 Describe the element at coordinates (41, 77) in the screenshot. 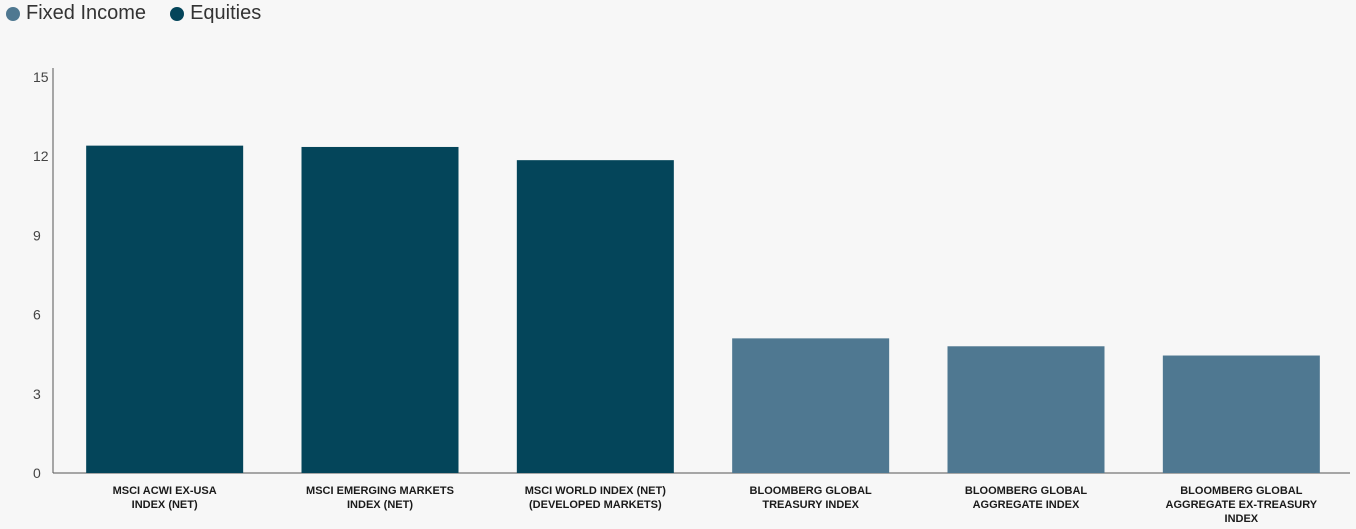

I see `y-tick-label-15: 15` at that location.